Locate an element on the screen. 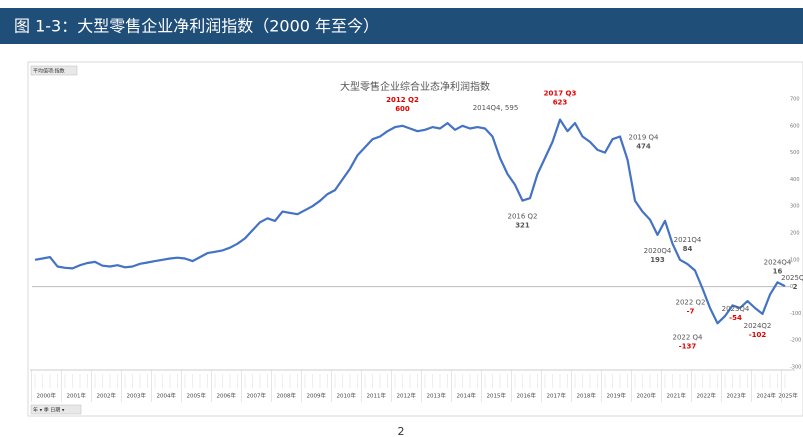  point-label: 2023Q4 is located at coordinates (736, 309).